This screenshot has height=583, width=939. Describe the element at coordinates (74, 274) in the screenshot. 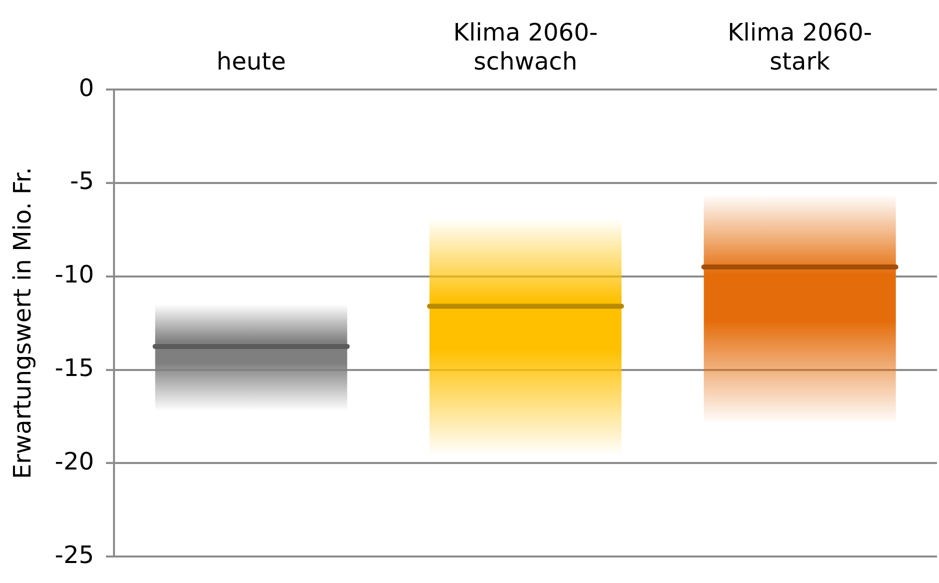

I see `y-tick-label: -10` at that location.